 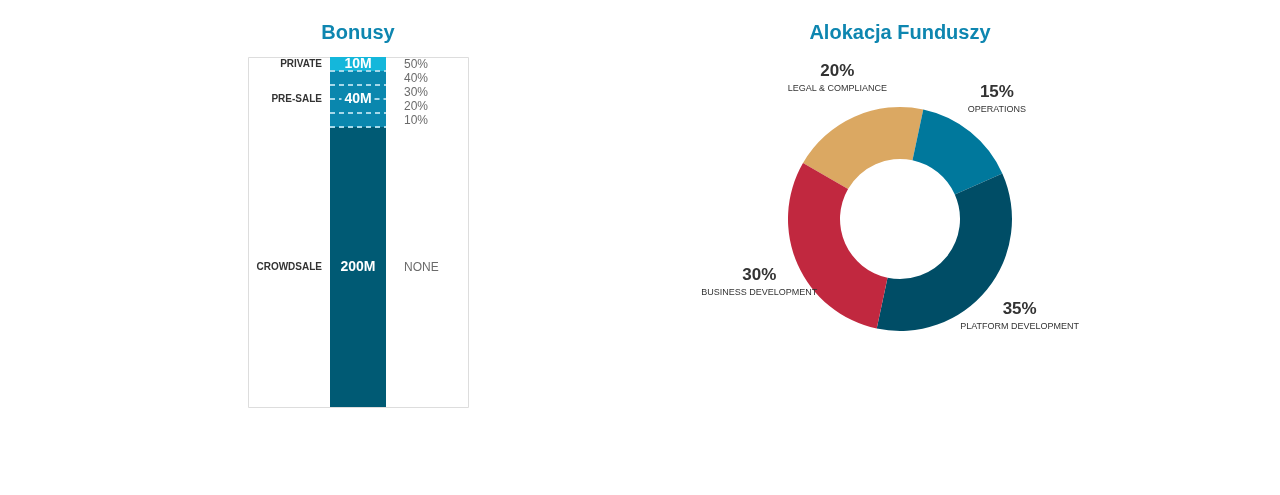 I want to click on slice-label: LEGAL & COMPLIANCE, so click(x=837, y=88).